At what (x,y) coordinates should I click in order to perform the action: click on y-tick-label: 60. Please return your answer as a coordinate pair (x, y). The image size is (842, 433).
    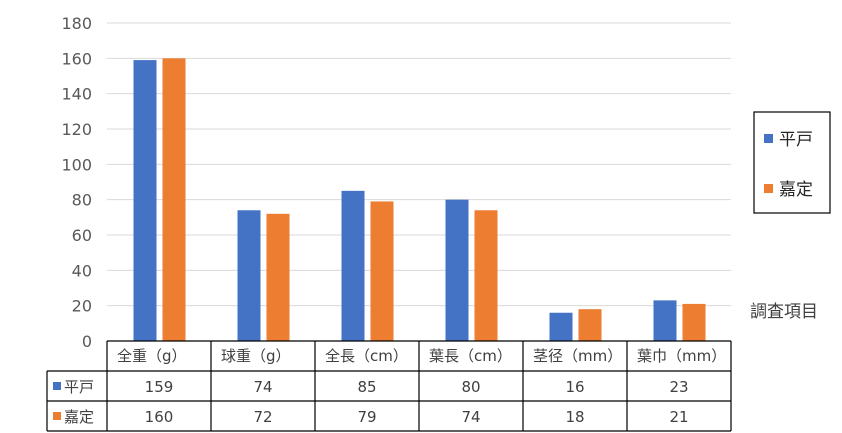
    Looking at the image, I should click on (82, 235).